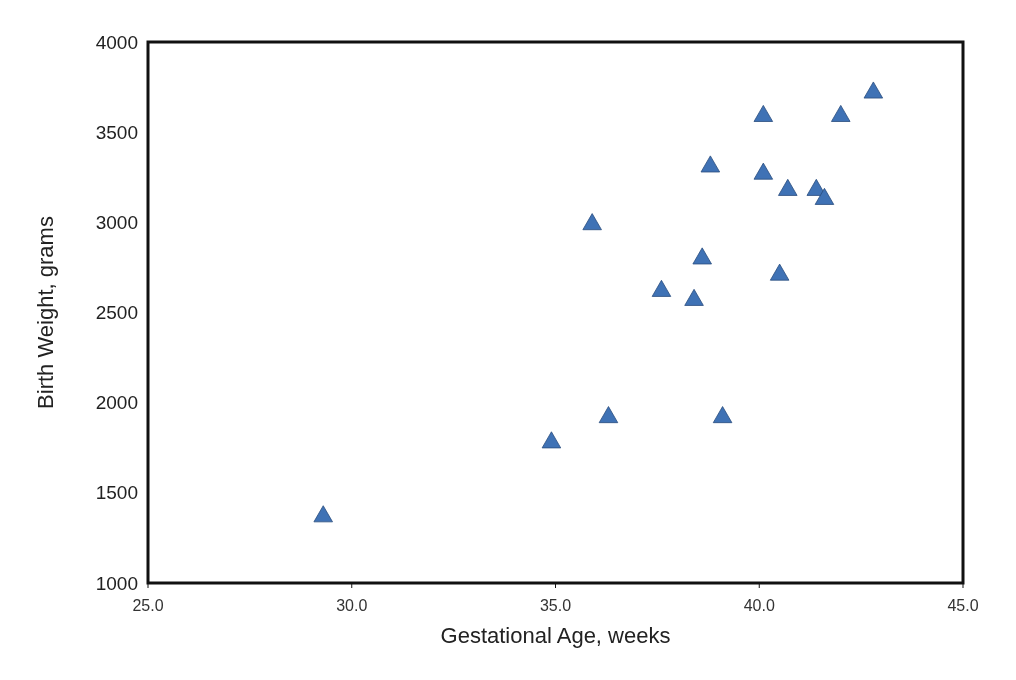 This screenshot has width=1016, height=680. I want to click on y-tick-label: 1500, so click(116, 493).